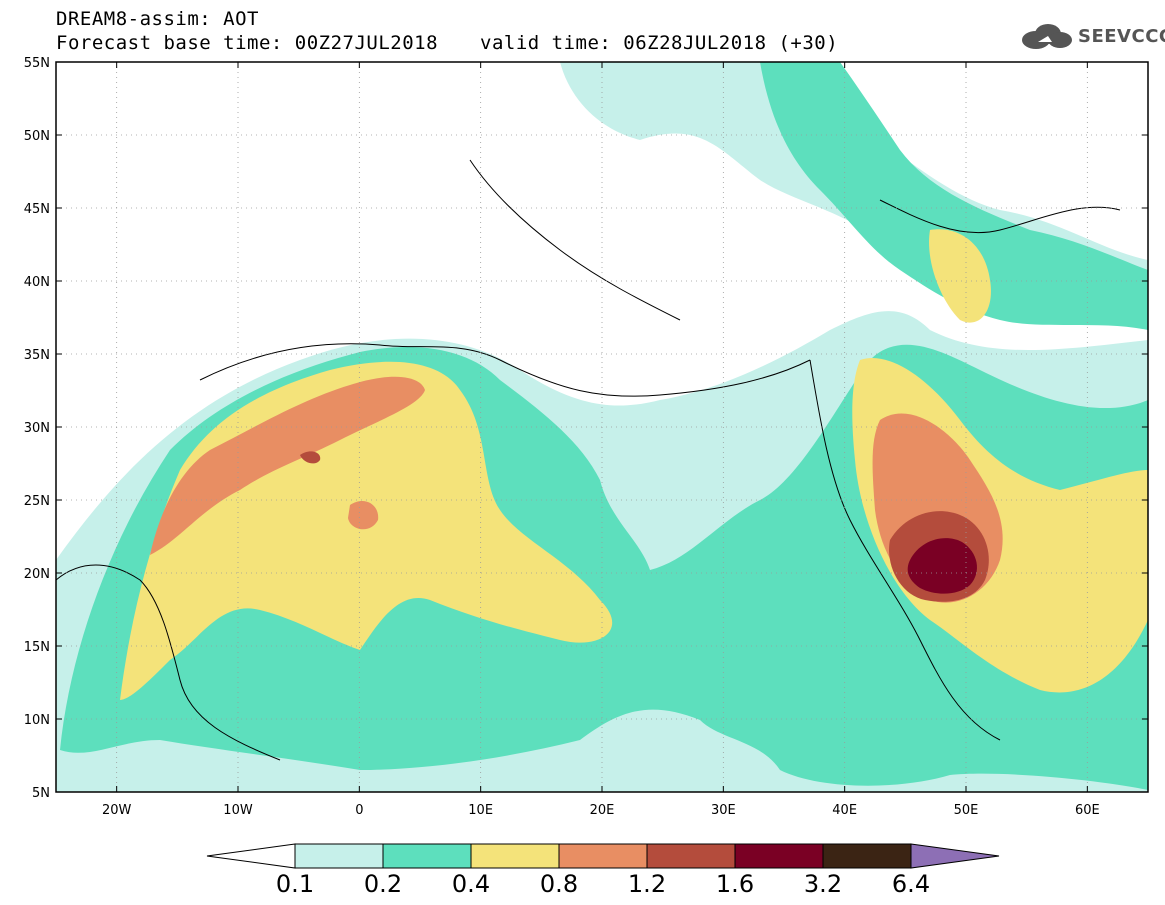 Image resolution: width=1165 pixels, height=905 pixels. I want to click on lat-label: 40N, so click(37, 282).